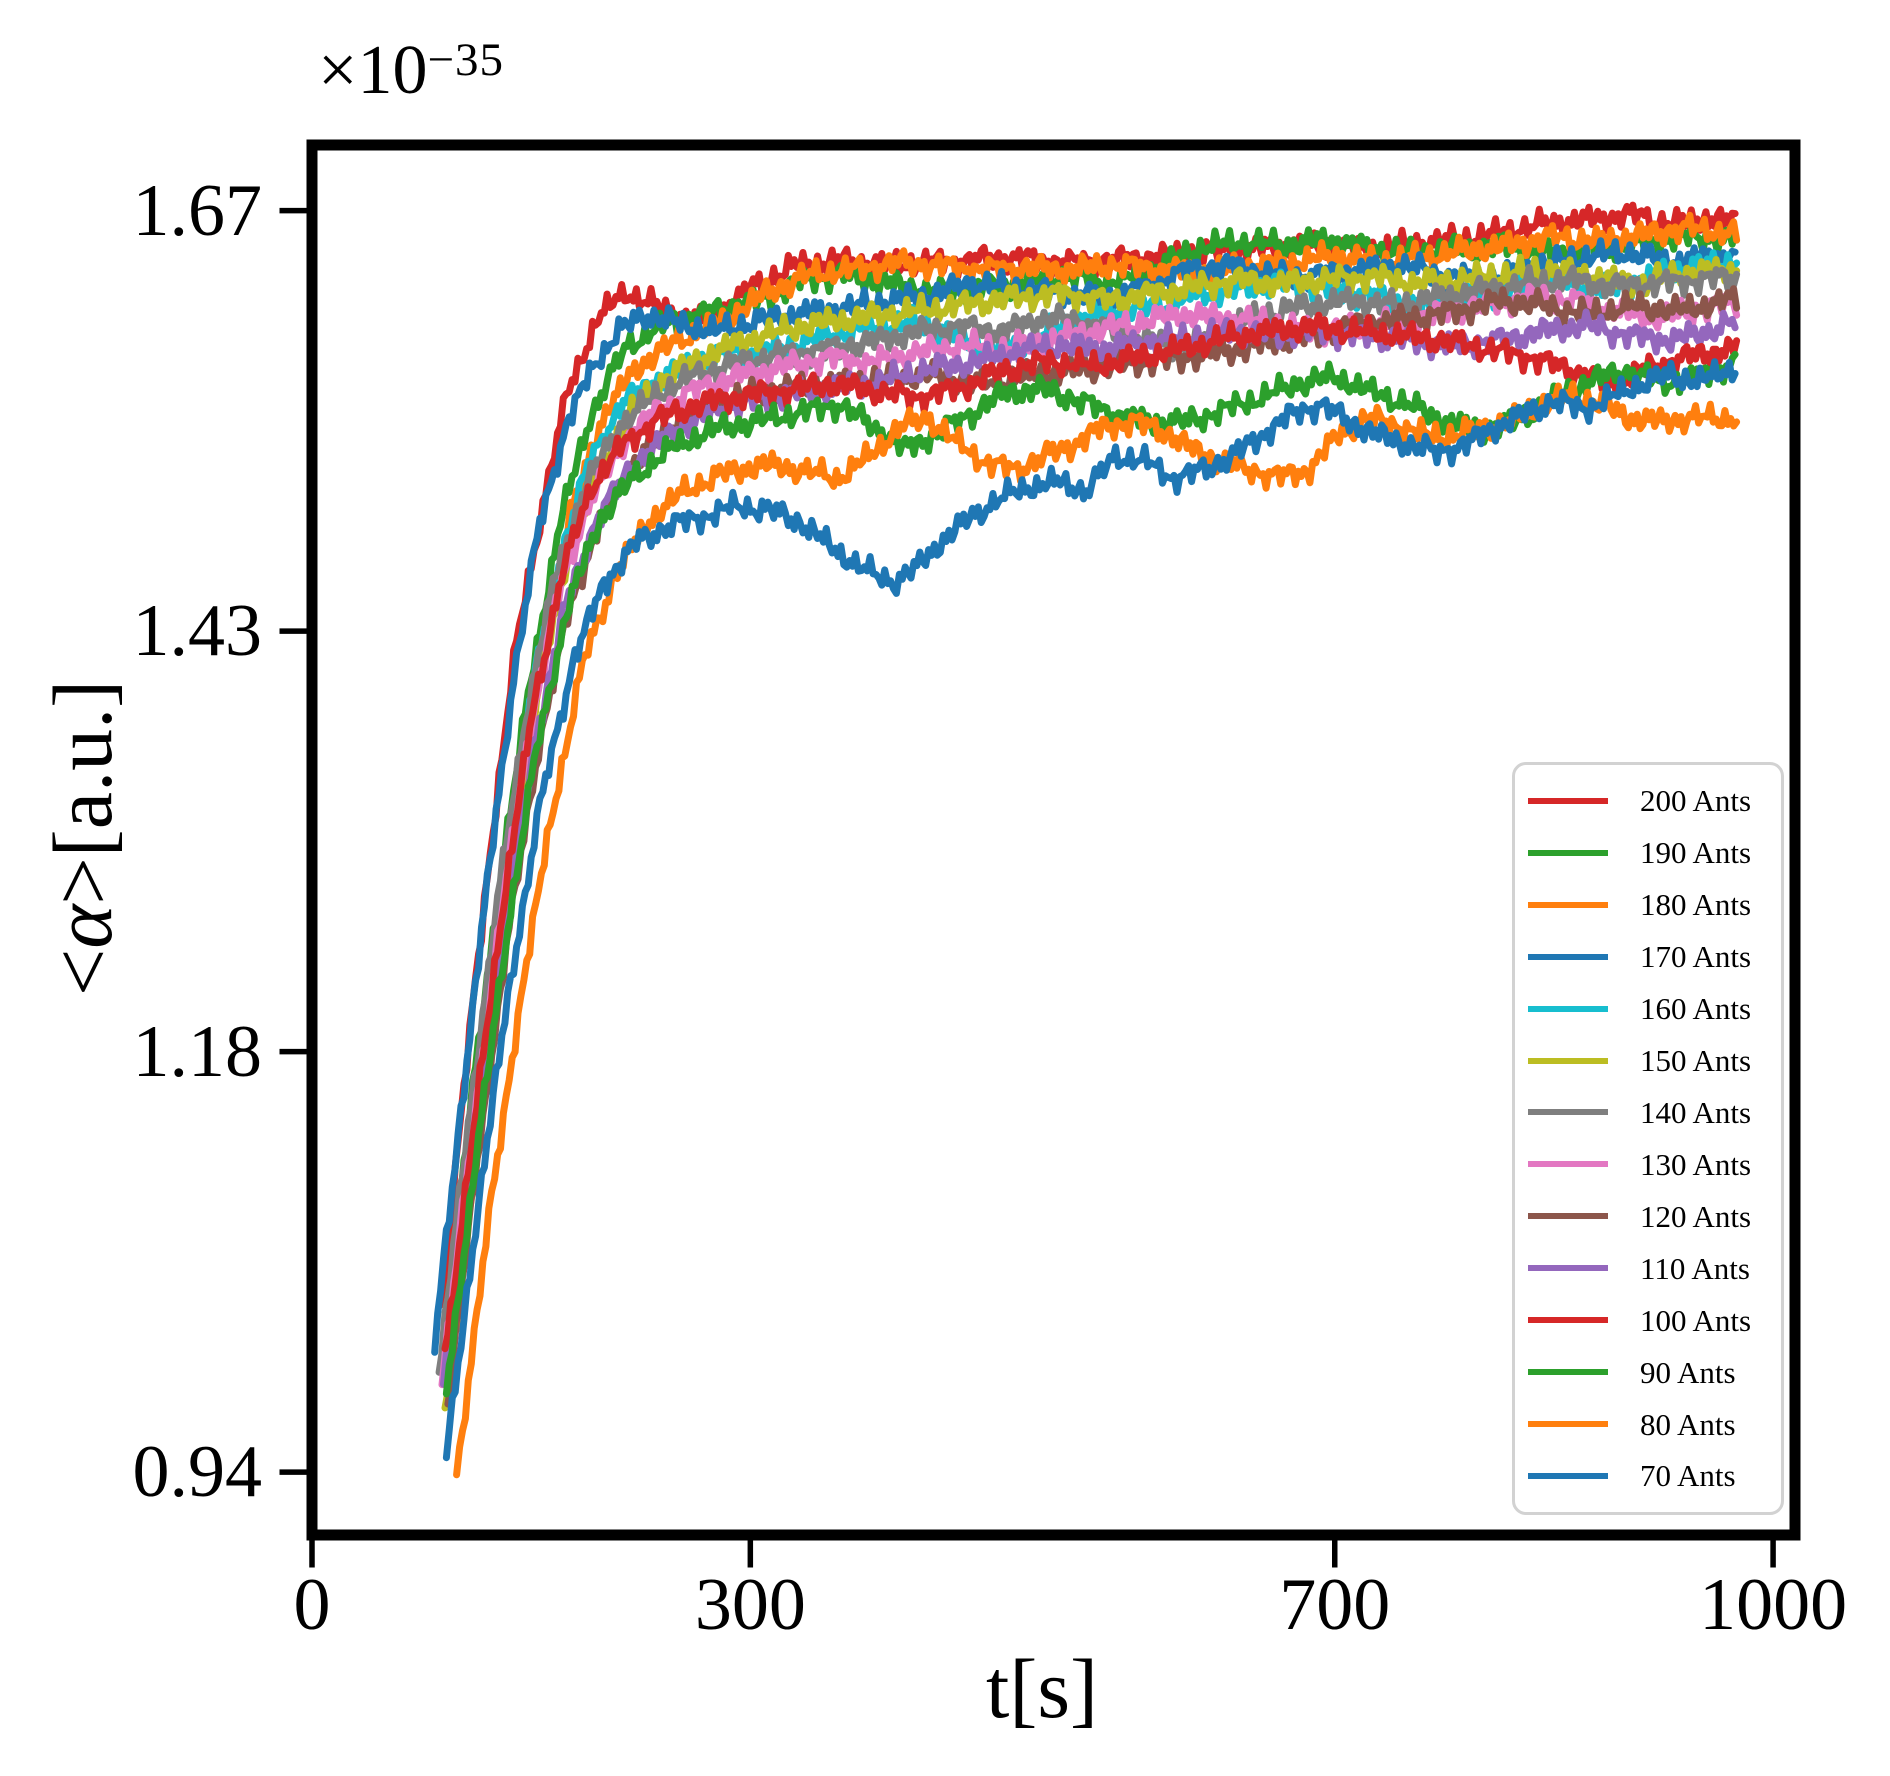 The height and width of the screenshot is (1776, 1890). What do you see at coordinates (1696, 1112) in the screenshot?
I see `legend-label: 140 Ants` at bounding box center [1696, 1112].